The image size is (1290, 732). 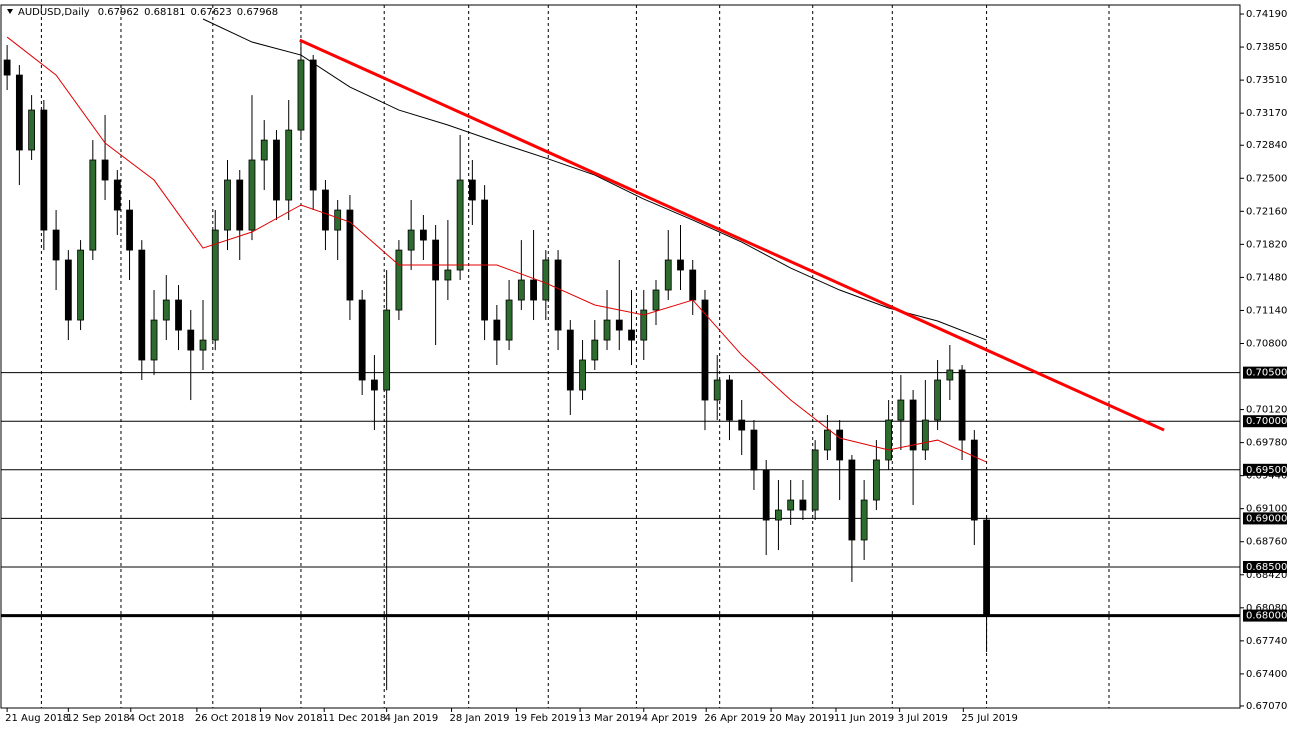 I want to click on y-tick-label: 0.71140, so click(x=1266, y=310).